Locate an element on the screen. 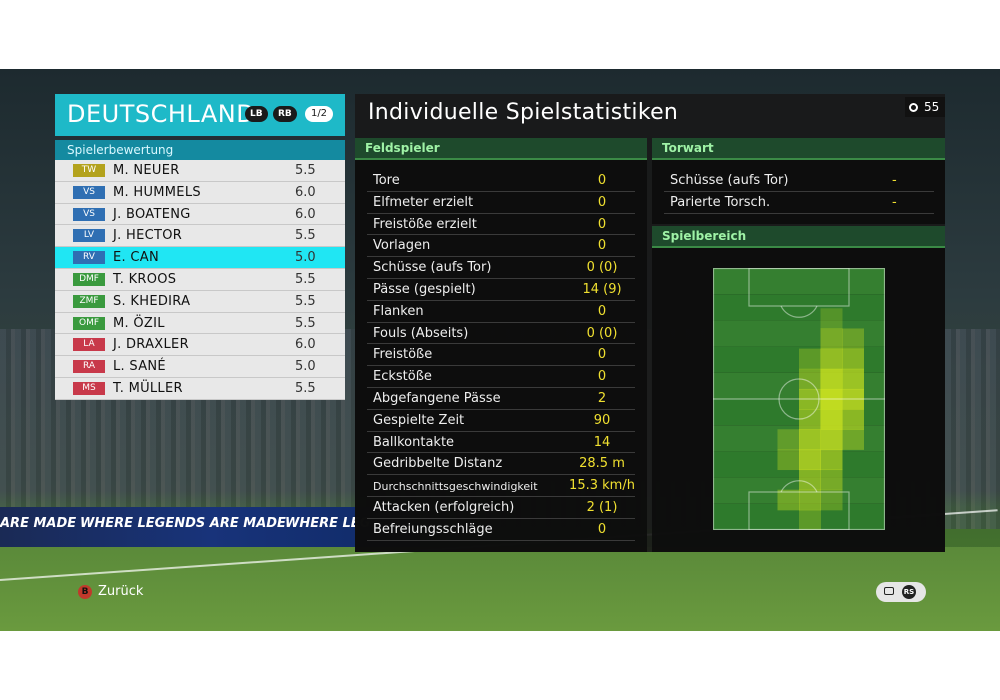 The image size is (1000, 700). stat-label: Fouls (Abseits) is located at coordinates (421, 333).